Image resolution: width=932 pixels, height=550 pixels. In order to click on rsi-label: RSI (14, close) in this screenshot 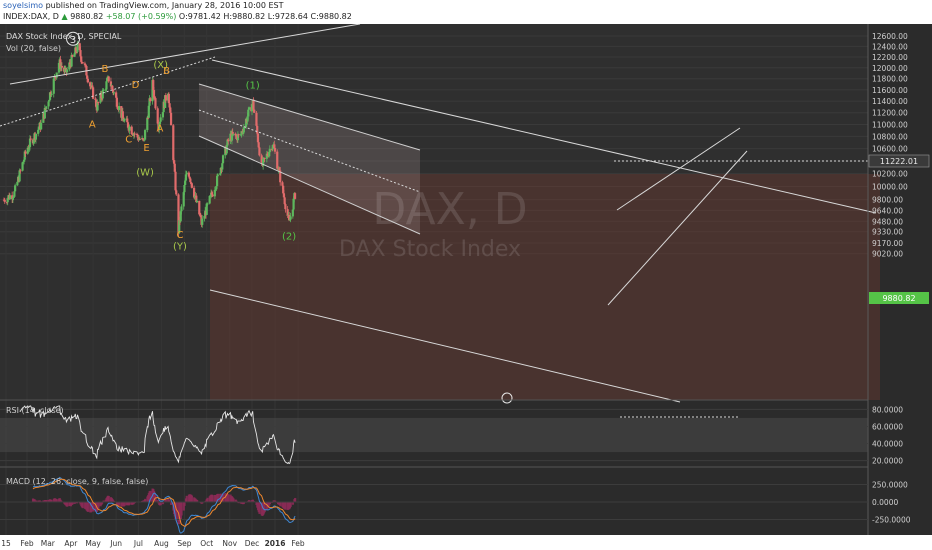, I will do `click(35, 410)`.